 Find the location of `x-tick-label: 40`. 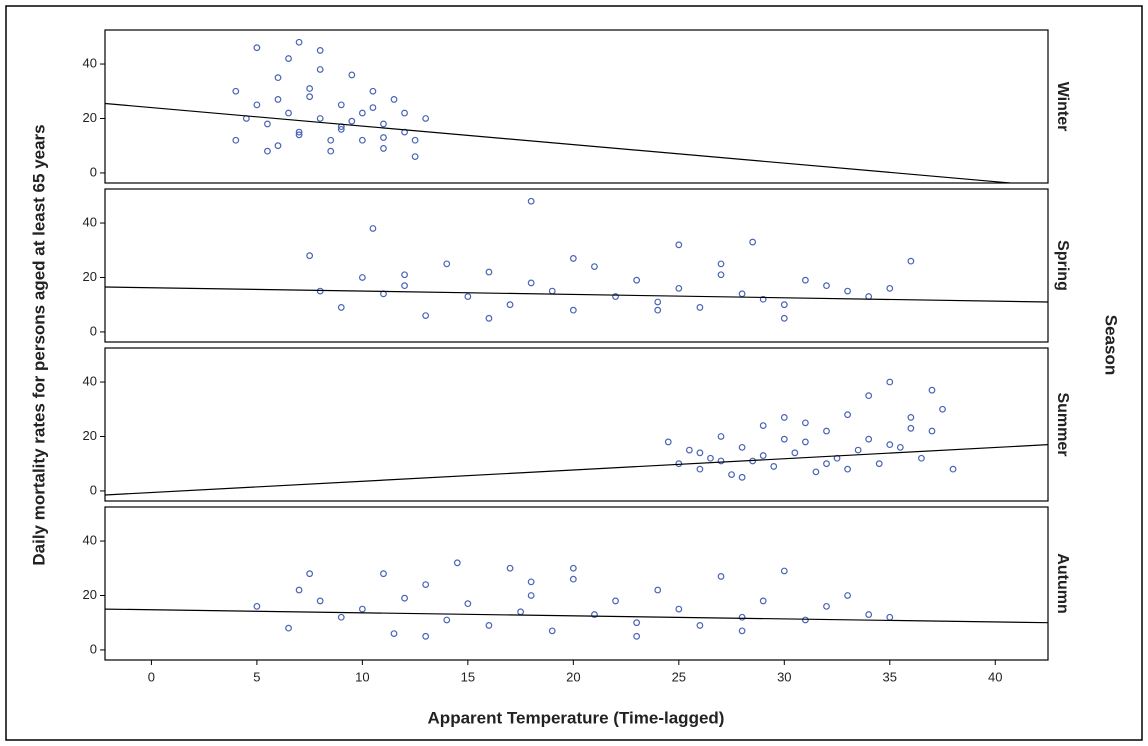

x-tick-label: 40 is located at coordinates (995, 676).